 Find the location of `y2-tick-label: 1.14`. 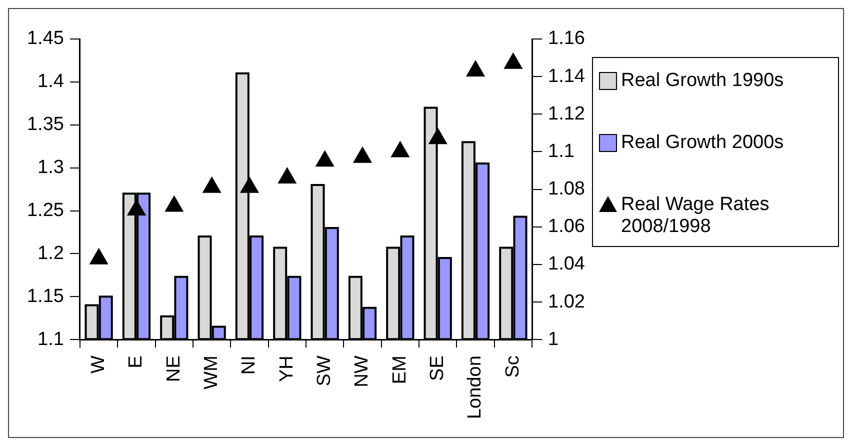

y2-tick-label: 1.14 is located at coordinates (567, 76).